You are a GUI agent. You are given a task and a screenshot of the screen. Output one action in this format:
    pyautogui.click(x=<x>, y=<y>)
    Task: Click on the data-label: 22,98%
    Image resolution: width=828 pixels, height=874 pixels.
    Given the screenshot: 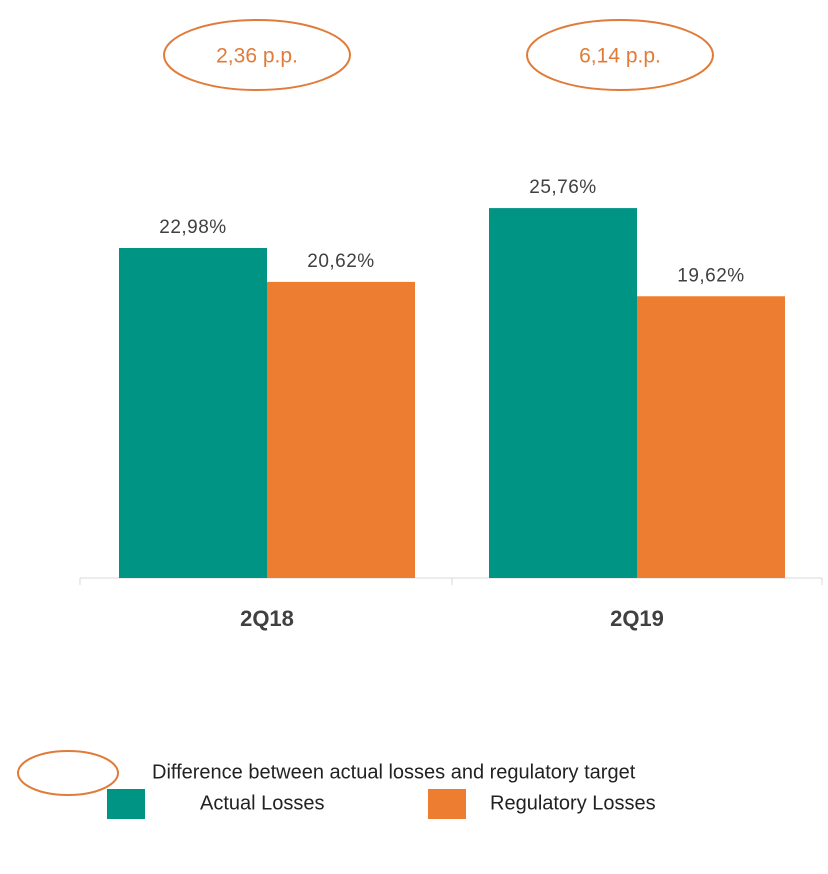 What is the action you would take?
    pyautogui.click(x=192, y=227)
    